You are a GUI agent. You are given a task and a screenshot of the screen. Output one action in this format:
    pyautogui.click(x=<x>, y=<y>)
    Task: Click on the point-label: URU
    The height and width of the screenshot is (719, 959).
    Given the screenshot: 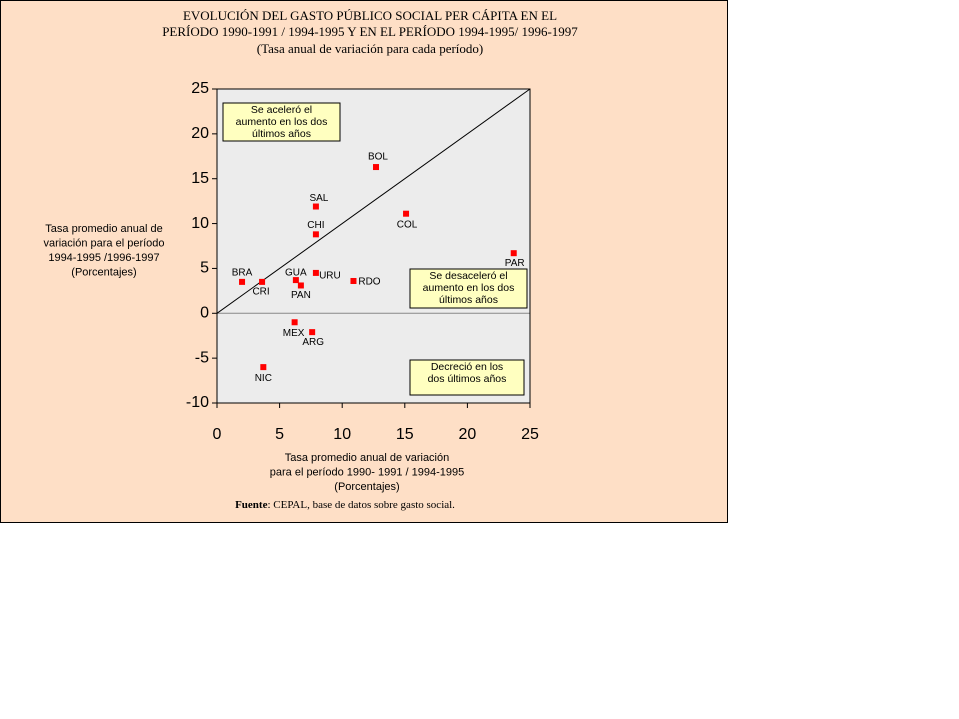 What is the action you would take?
    pyautogui.click(x=330, y=276)
    